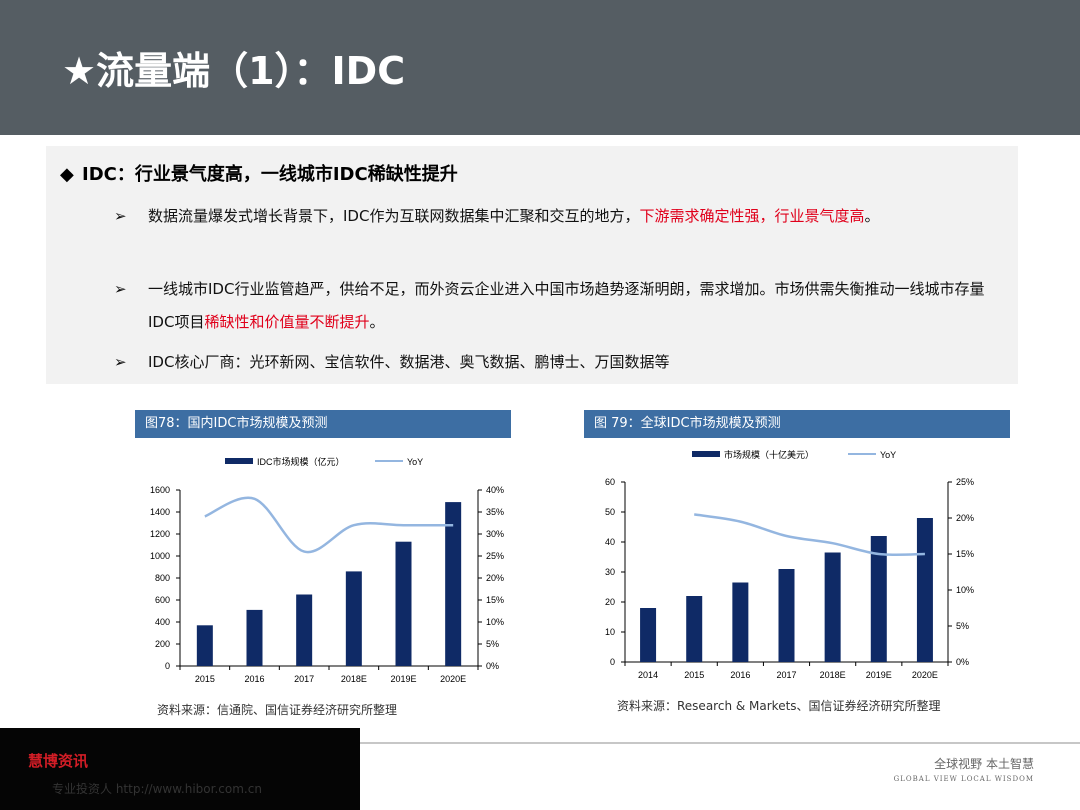 This screenshot has height=810, width=1080. Describe the element at coordinates (162, 622) in the screenshot. I see `left-tick-label: 400` at that location.